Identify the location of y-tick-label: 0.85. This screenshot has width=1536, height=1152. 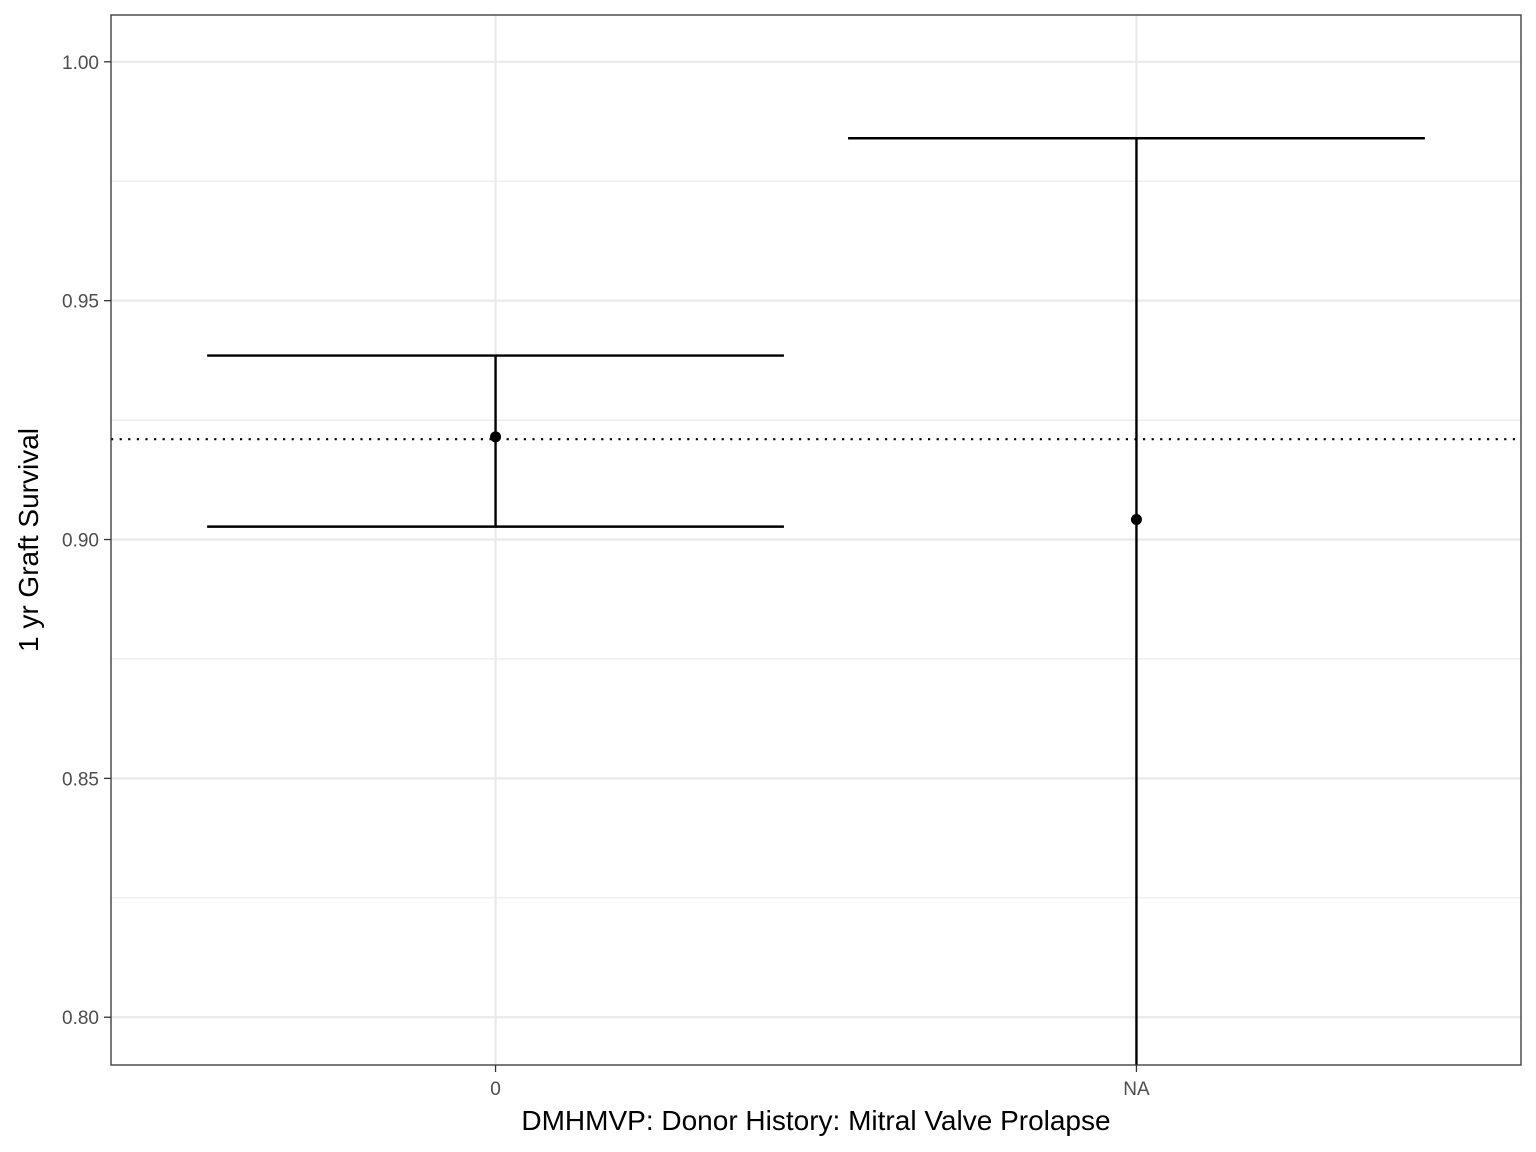
(80, 779).